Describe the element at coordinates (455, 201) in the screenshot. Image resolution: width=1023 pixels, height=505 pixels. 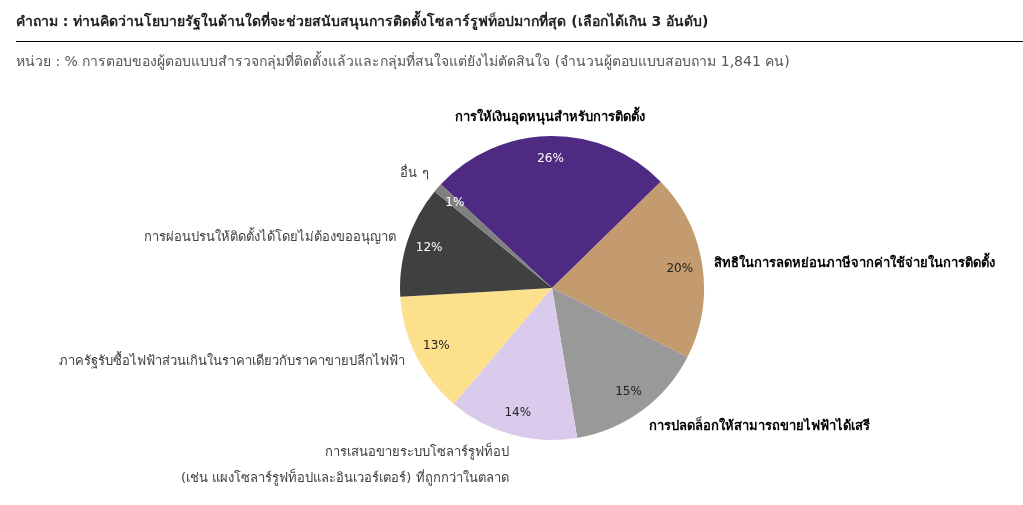
I see `data-label: 1%` at that location.